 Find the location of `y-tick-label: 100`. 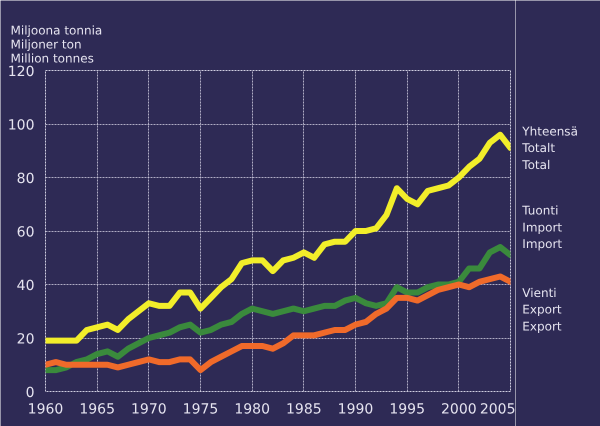

y-tick-label: 100 is located at coordinates (21, 126).